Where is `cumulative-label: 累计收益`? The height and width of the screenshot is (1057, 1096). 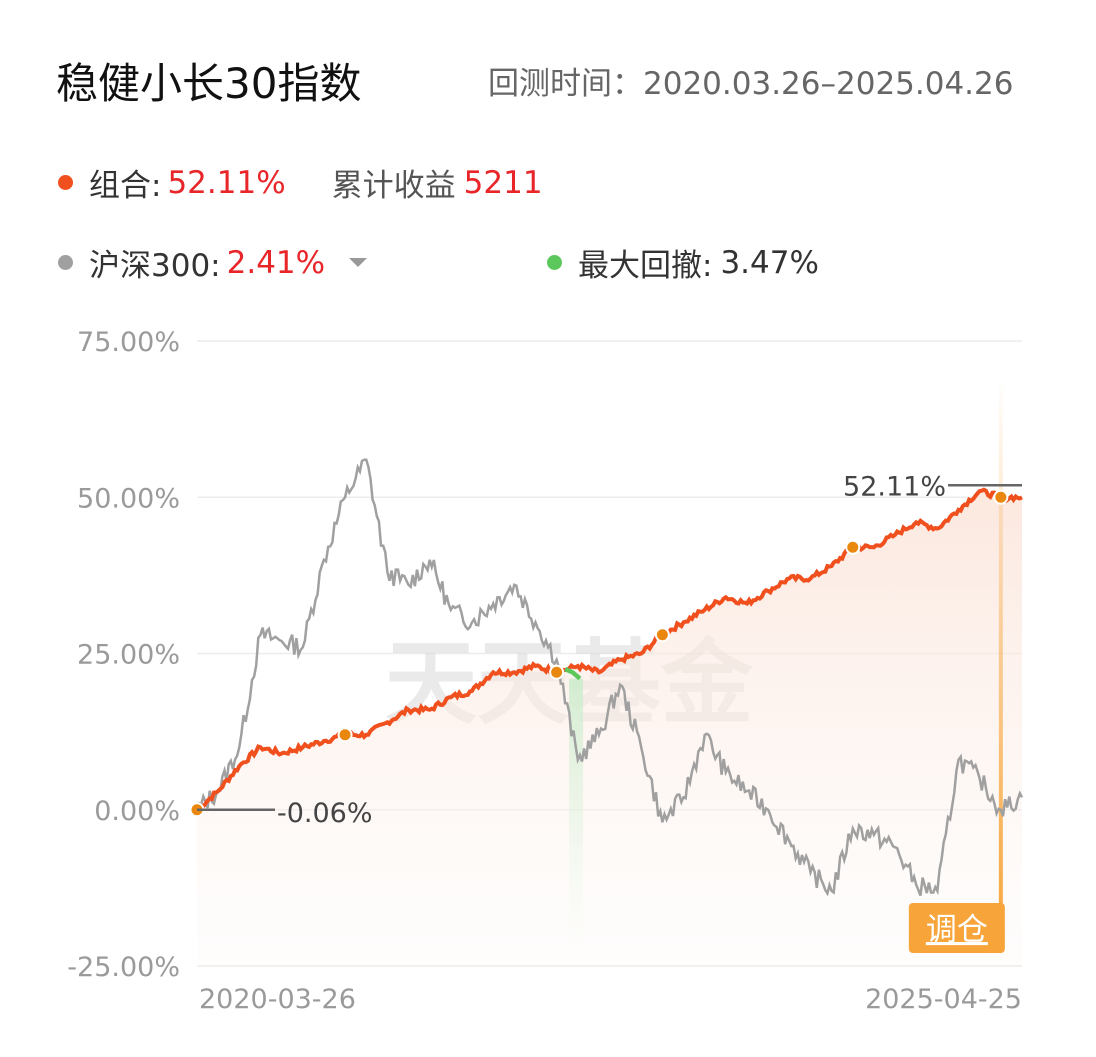 cumulative-label: 累计收益 is located at coordinates (393, 186).